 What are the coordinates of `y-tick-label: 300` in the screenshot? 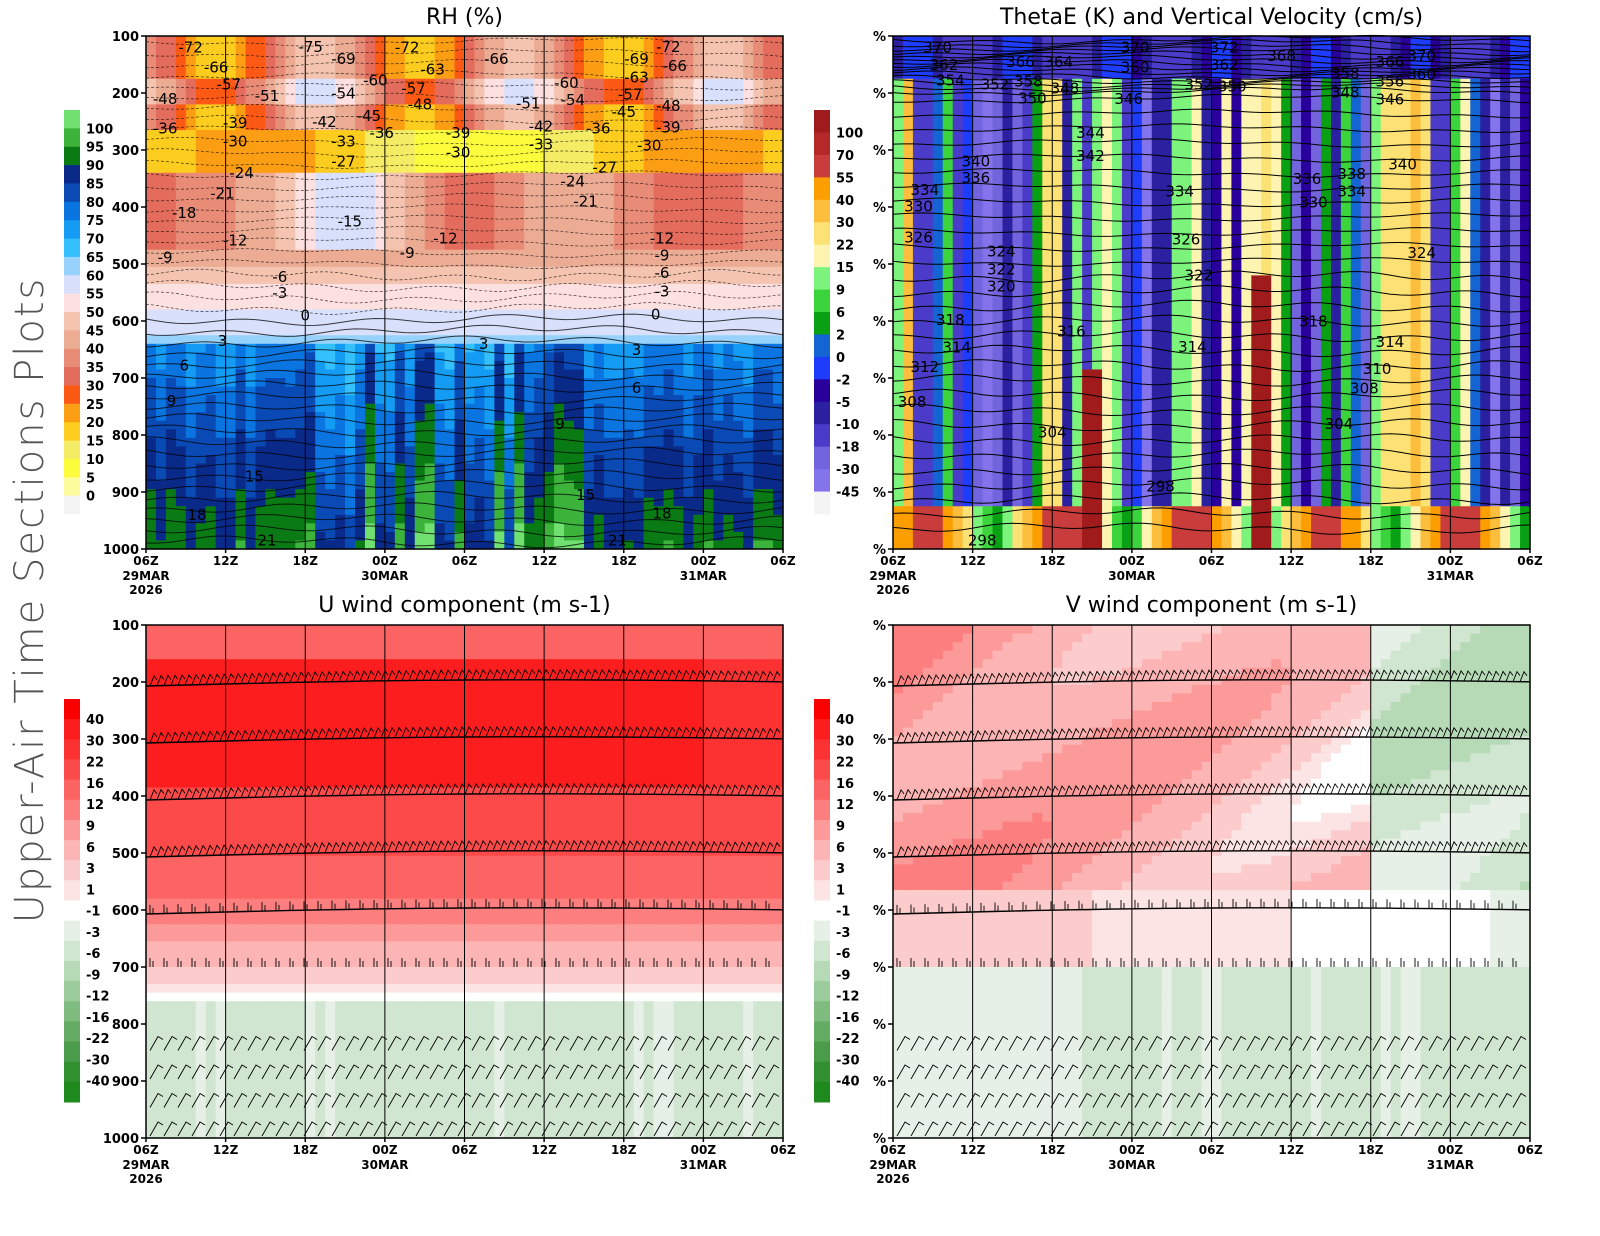 It's located at (125, 151).